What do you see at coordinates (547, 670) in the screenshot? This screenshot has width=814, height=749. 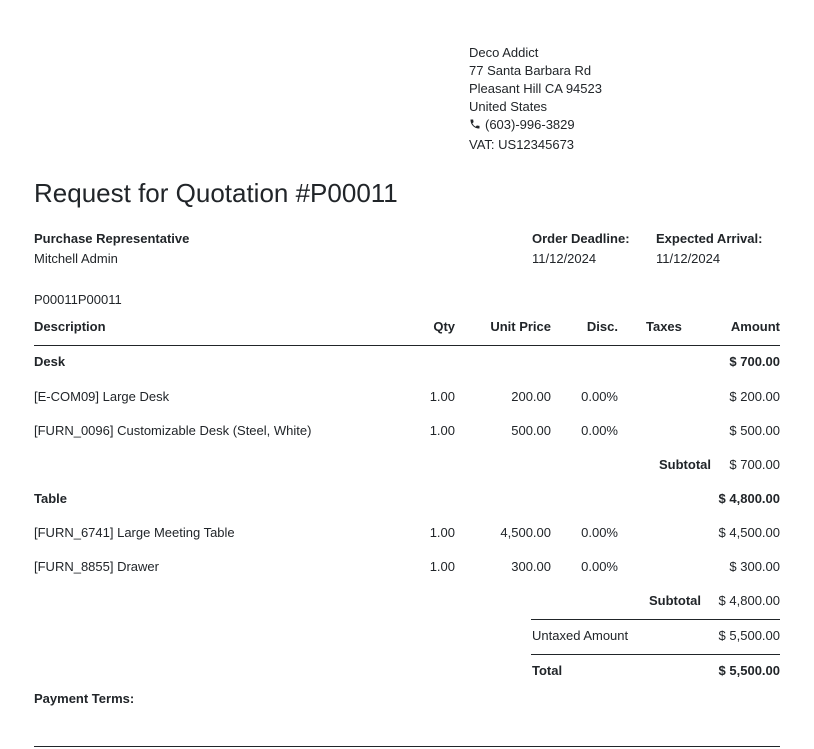 I see `total-label: Total` at bounding box center [547, 670].